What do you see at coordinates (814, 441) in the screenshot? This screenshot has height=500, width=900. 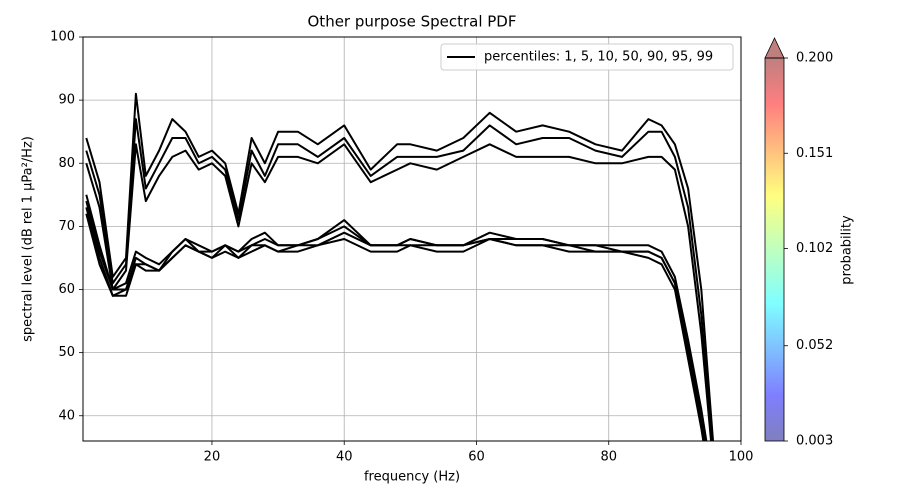 I see `colorbar-tick-label: 0.003` at bounding box center [814, 441].